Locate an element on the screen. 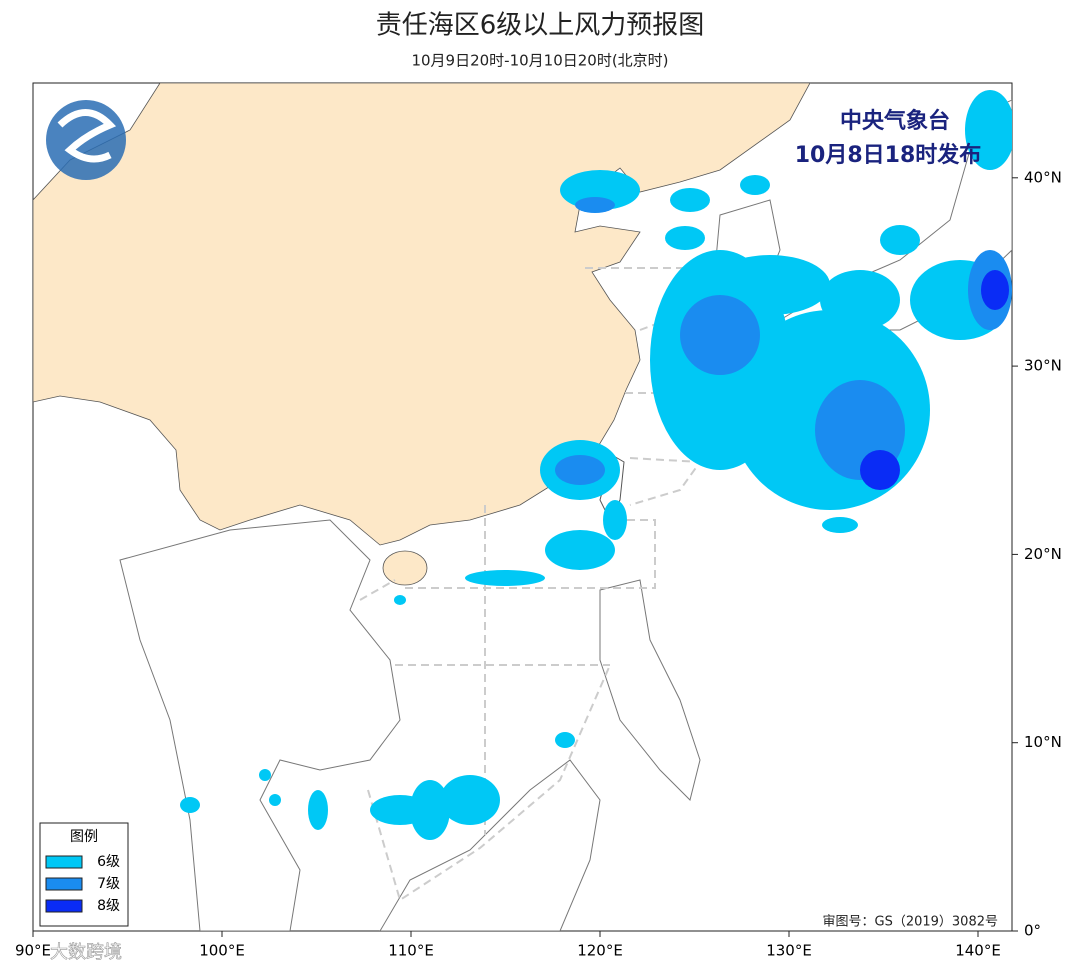 The image size is (1080, 977). legend-label: 7级 is located at coordinates (108, 884).